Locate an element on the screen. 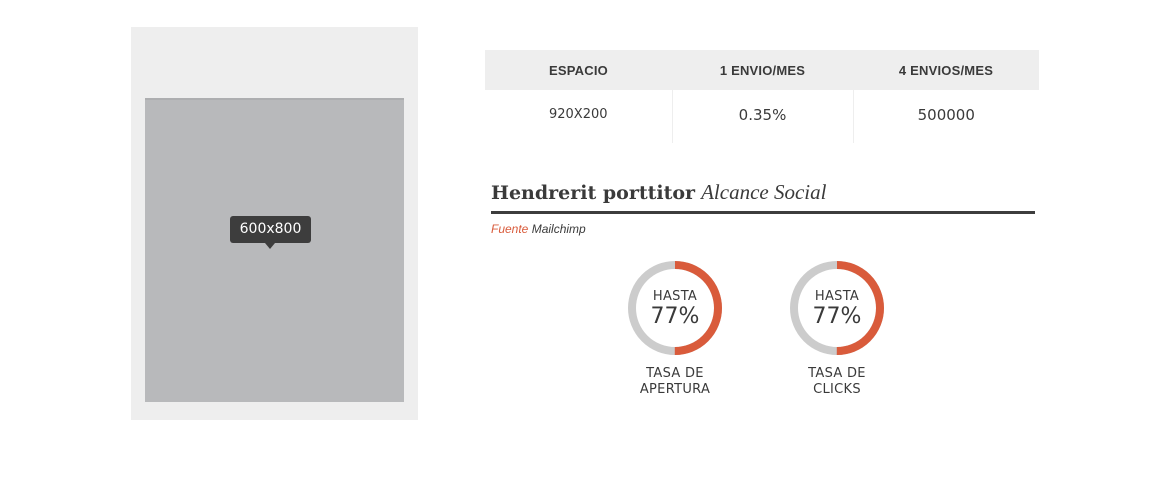 The height and width of the screenshot is (485, 1158). table-cell-4-envios: 500000 is located at coordinates (946, 114).